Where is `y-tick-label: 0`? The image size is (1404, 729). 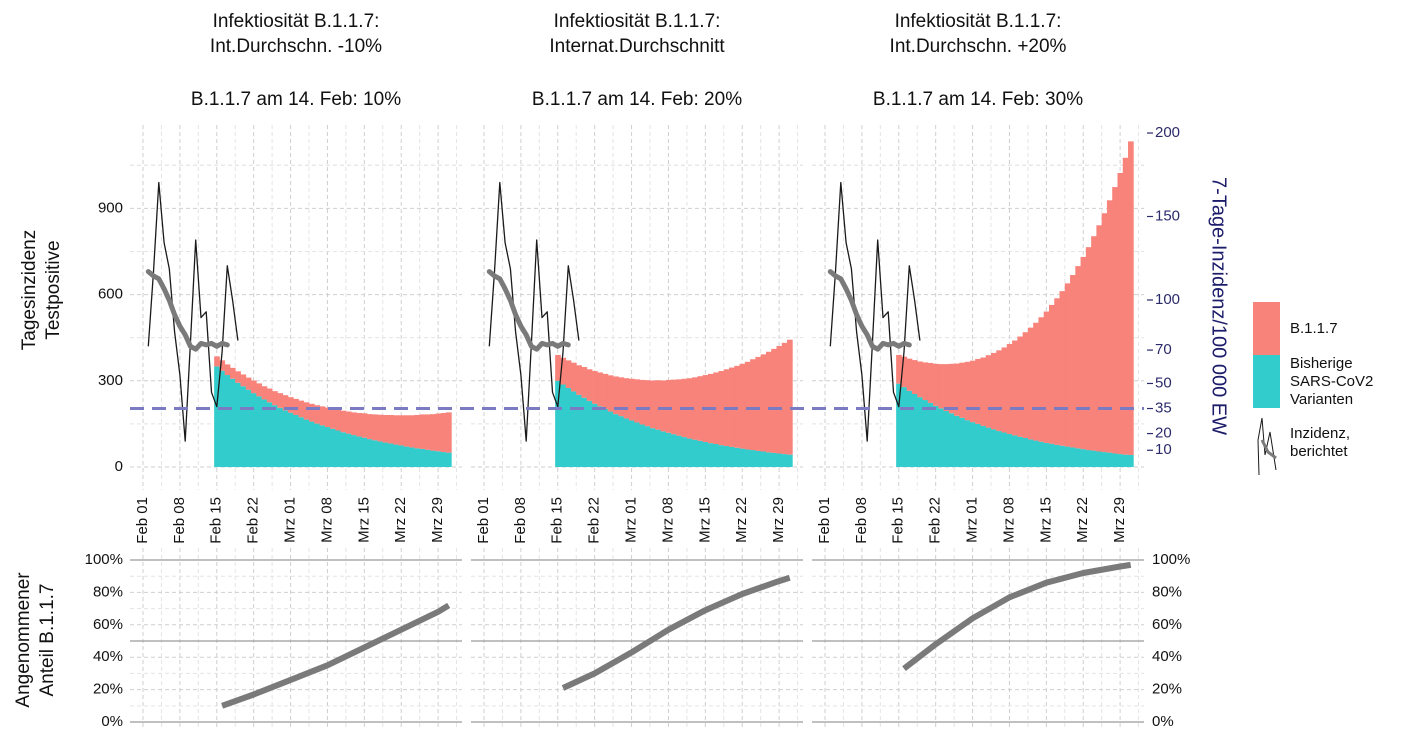 y-tick-label: 0 is located at coordinates (119, 466).